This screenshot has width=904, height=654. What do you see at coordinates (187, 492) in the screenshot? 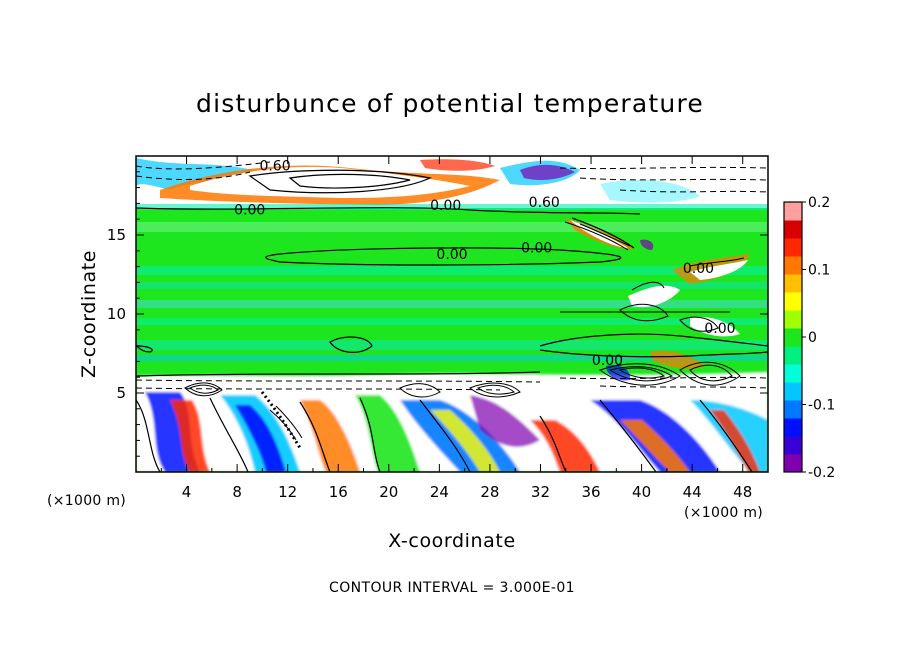
I see `x-tick-label: 4` at bounding box center [187, 492].